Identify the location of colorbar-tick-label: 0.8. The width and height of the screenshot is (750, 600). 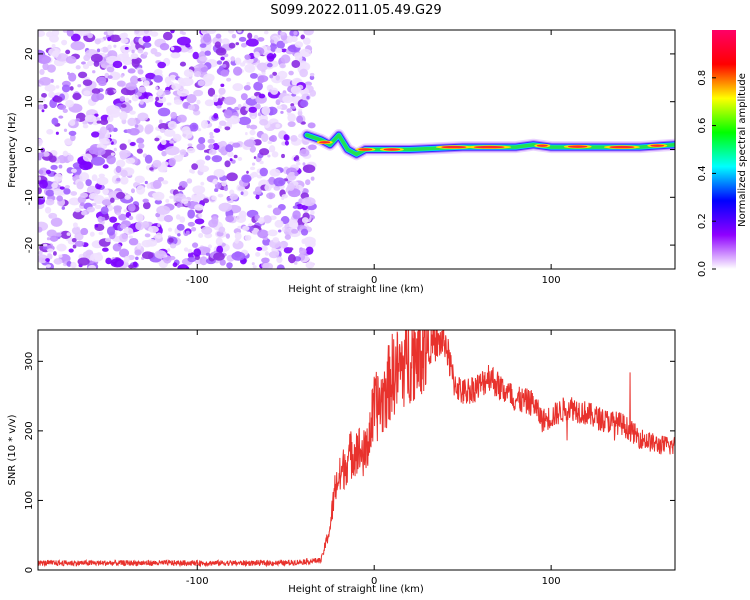
(702, 78).